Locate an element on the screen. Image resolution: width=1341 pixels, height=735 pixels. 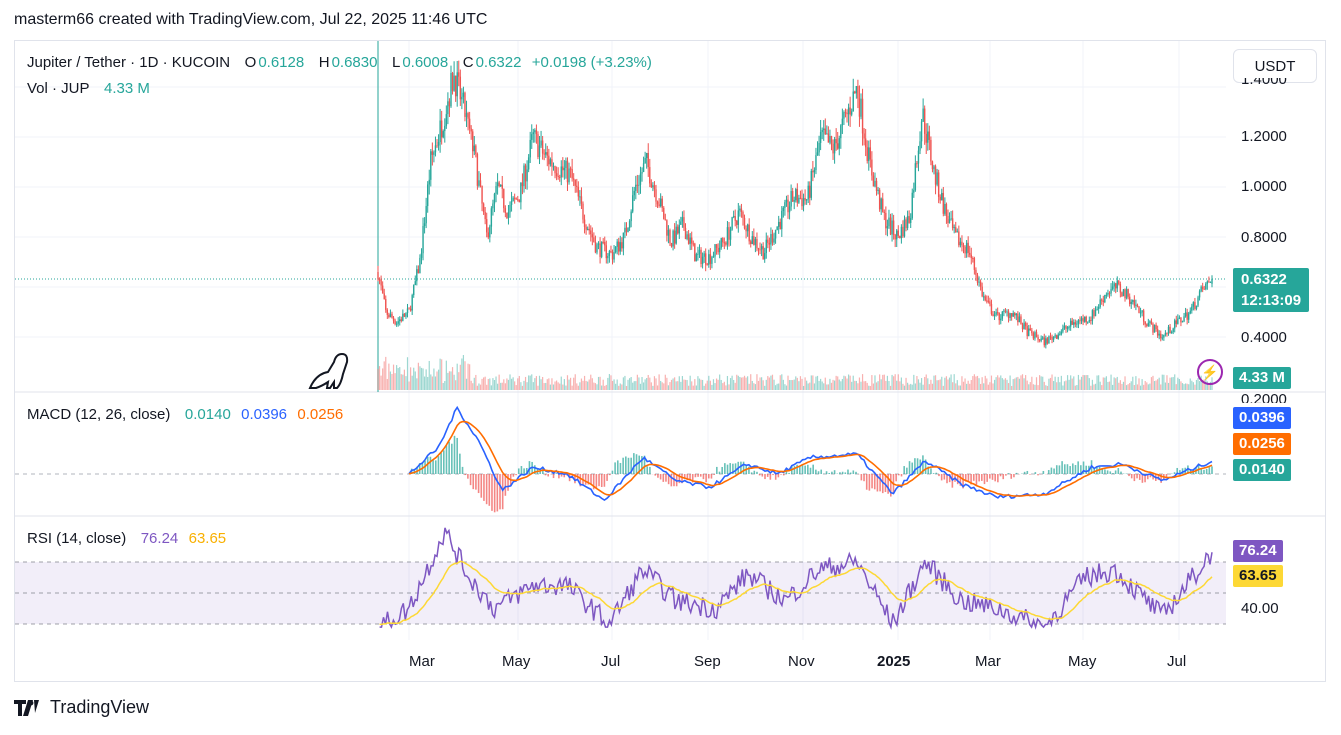
macd-label: MACD (12, 26, close) is located at coordinates (99, 414).